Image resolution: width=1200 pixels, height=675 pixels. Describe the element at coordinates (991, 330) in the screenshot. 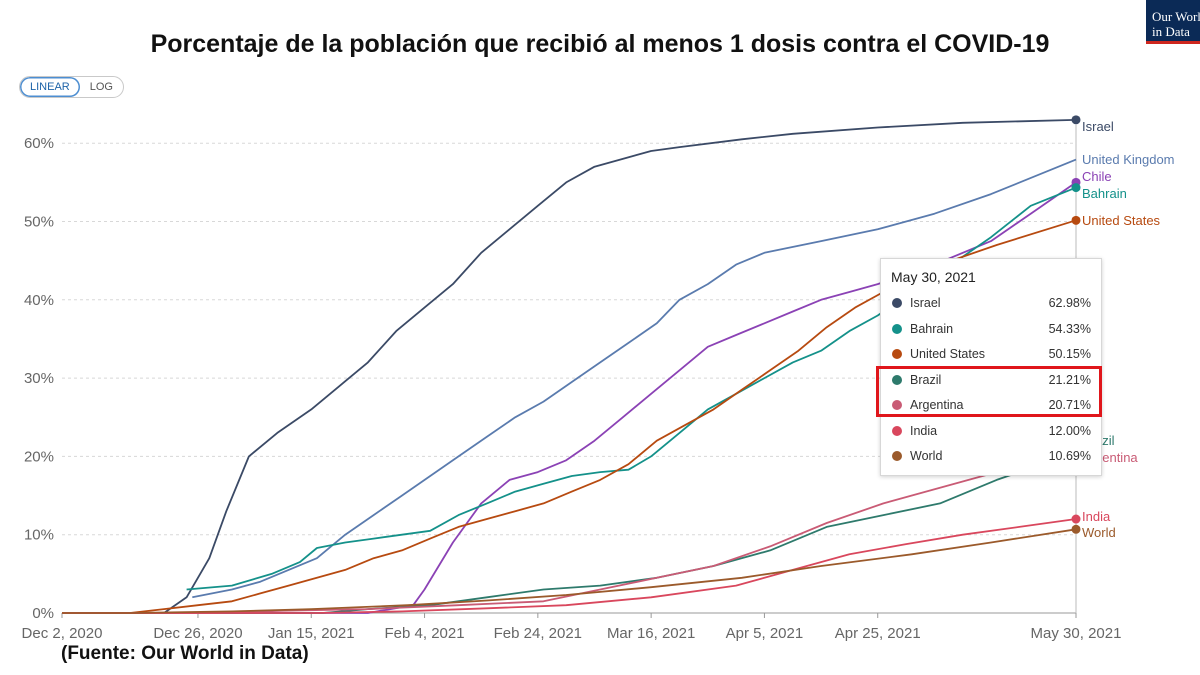

I see `tooltip-row-bahrain: Bahrain 54.33%` at that location.